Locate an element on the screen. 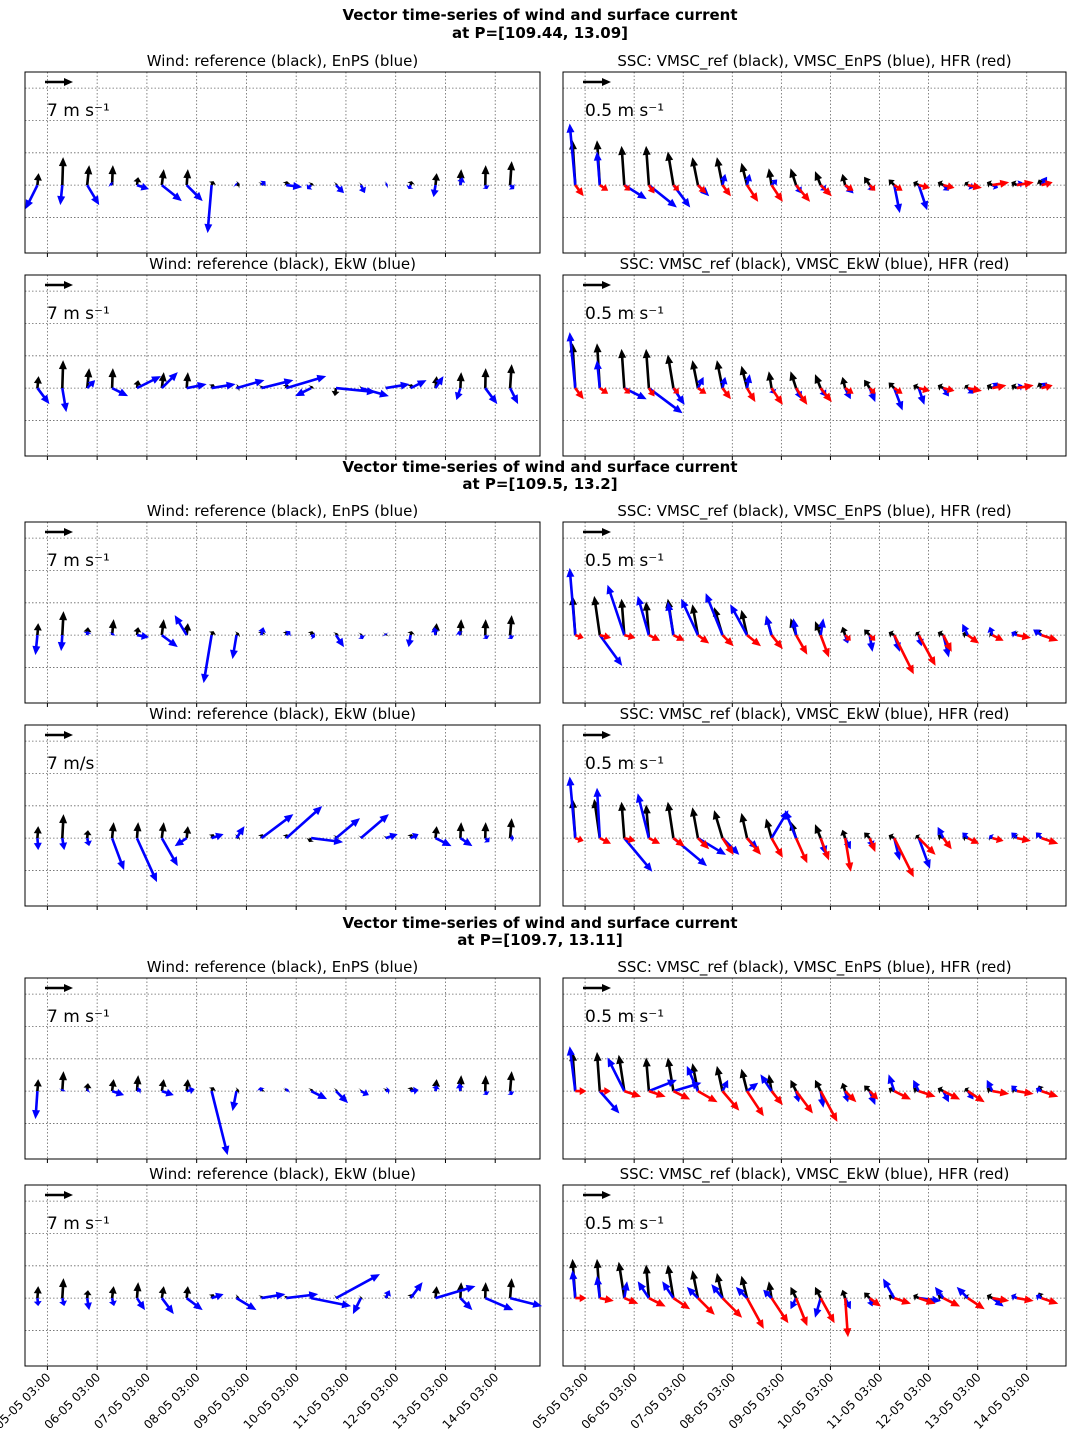 The height and width of the screenshot is (1433, 1067). key-label: 0.5 m s⁻¹ is located at coordinates (624, 561).